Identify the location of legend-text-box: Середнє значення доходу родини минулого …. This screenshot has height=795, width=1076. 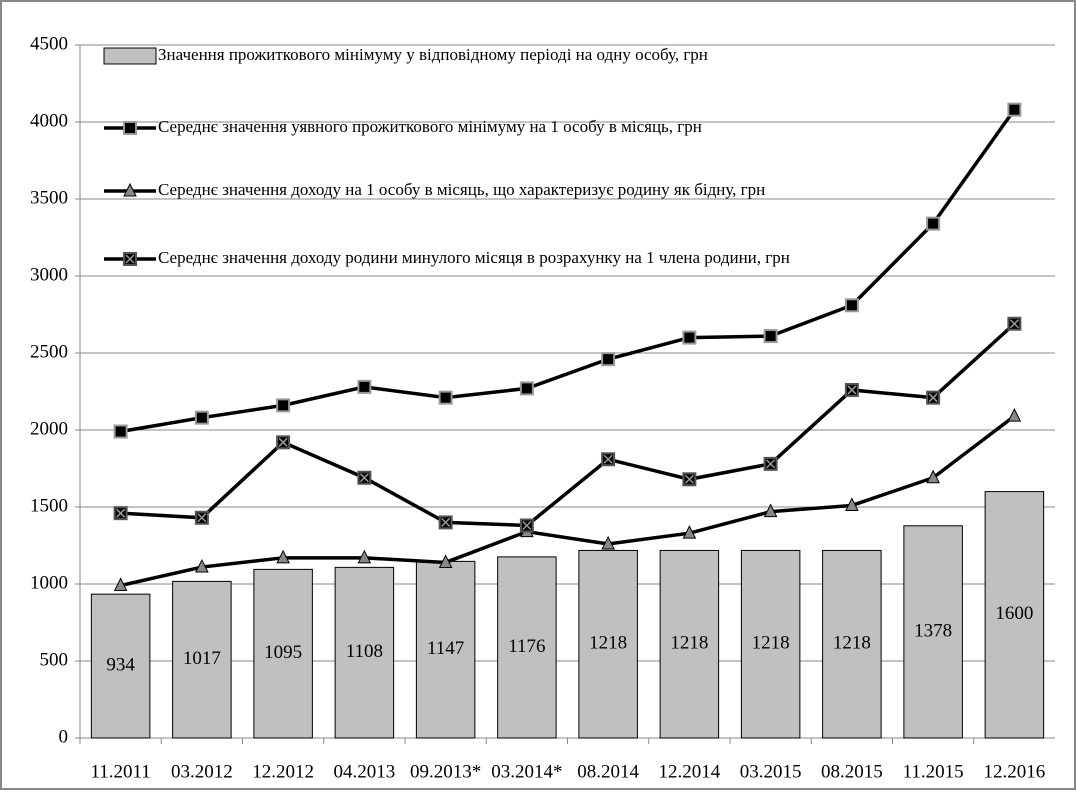
(474, 257).